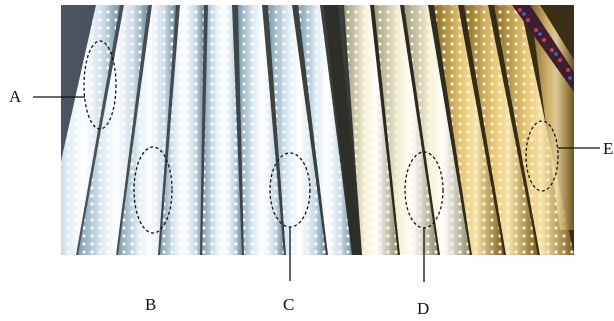  Describe the element at coordinates (343, 130) in the screenshot. I see `gap-shadow` at that location.